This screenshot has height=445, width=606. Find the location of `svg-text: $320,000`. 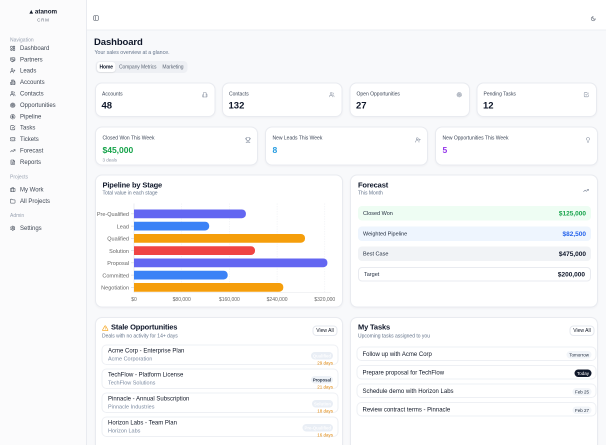

svg-text: $320,000 is located at coordinates (324, 300).